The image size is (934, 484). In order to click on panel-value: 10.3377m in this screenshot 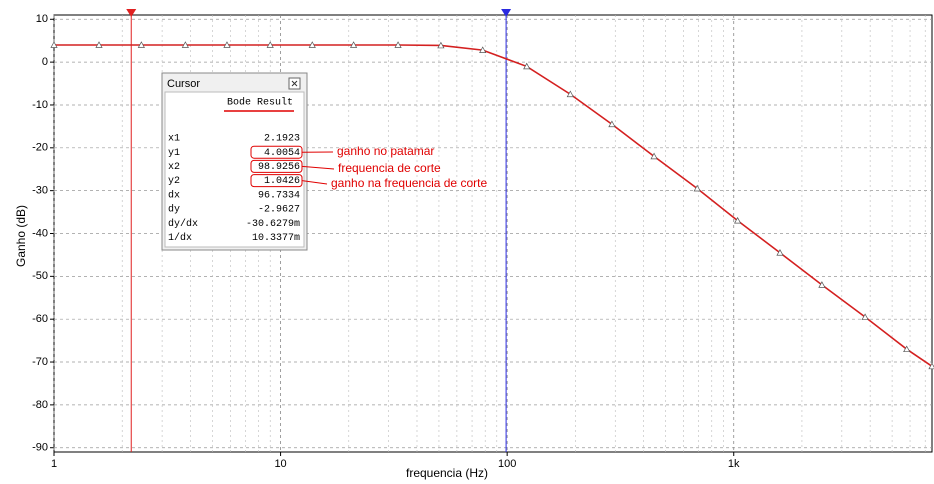, I will do `click(276, 238)`.